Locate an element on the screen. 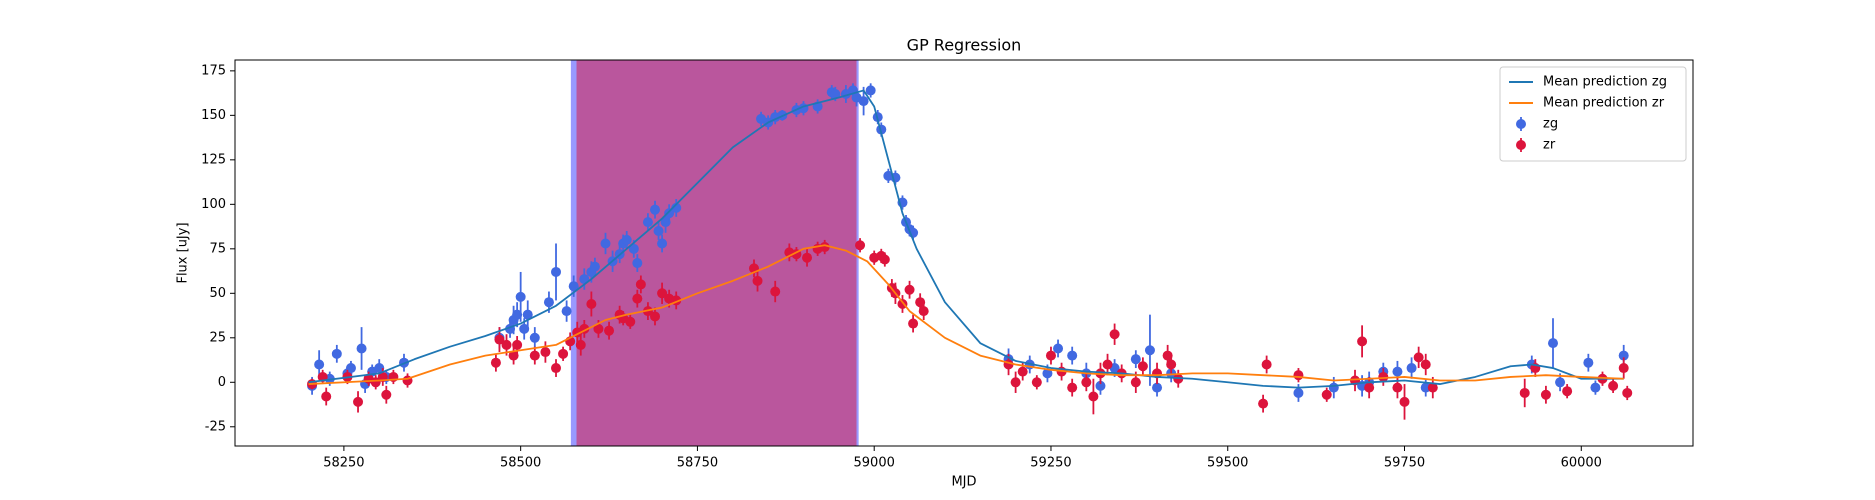 The height and width of the screenshot is (500, 1875). x-tick-label: 59250 is located at coordinates (1050, 463).